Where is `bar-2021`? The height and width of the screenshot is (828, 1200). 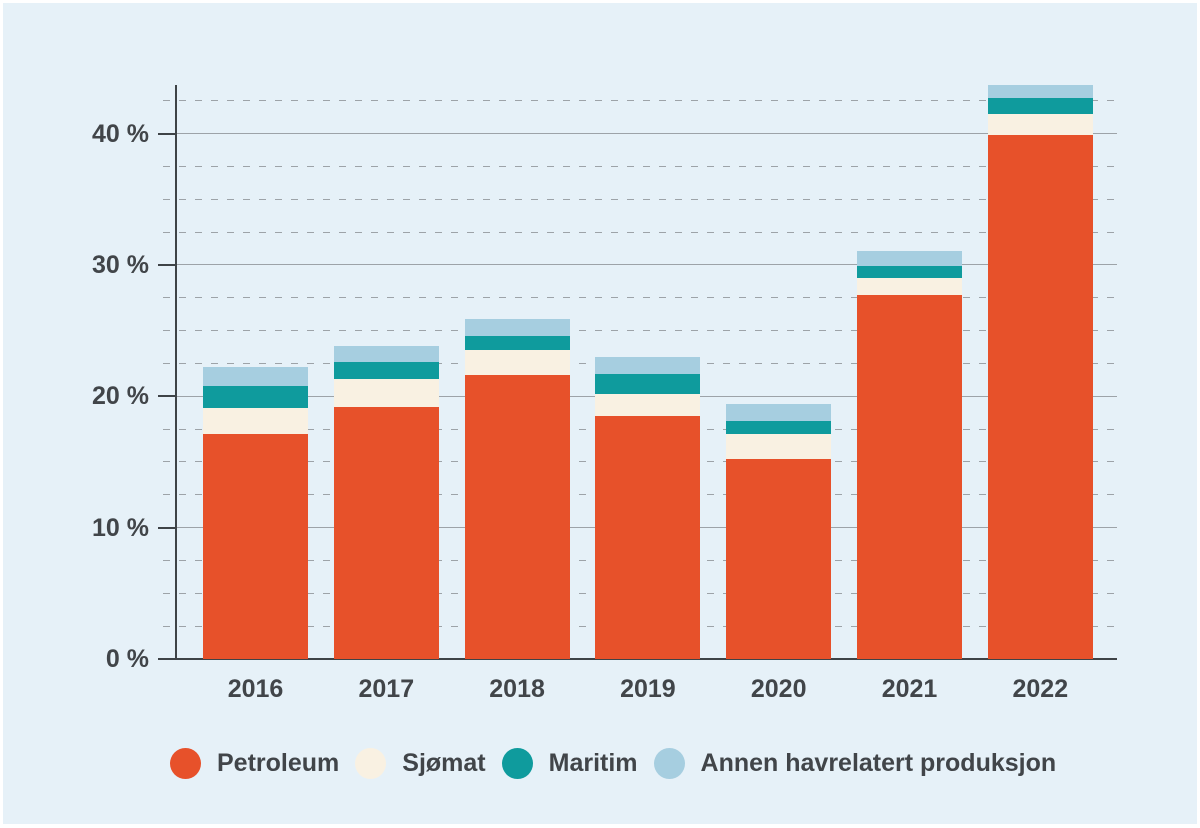
bar-2021 is located at coordinates (909, 454).